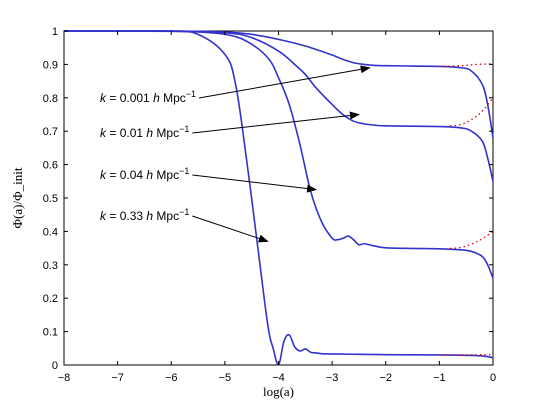  Describe the element at coordinates (50, 65) in the screenshot. I see `y-tick-label: 0.9` at that location.